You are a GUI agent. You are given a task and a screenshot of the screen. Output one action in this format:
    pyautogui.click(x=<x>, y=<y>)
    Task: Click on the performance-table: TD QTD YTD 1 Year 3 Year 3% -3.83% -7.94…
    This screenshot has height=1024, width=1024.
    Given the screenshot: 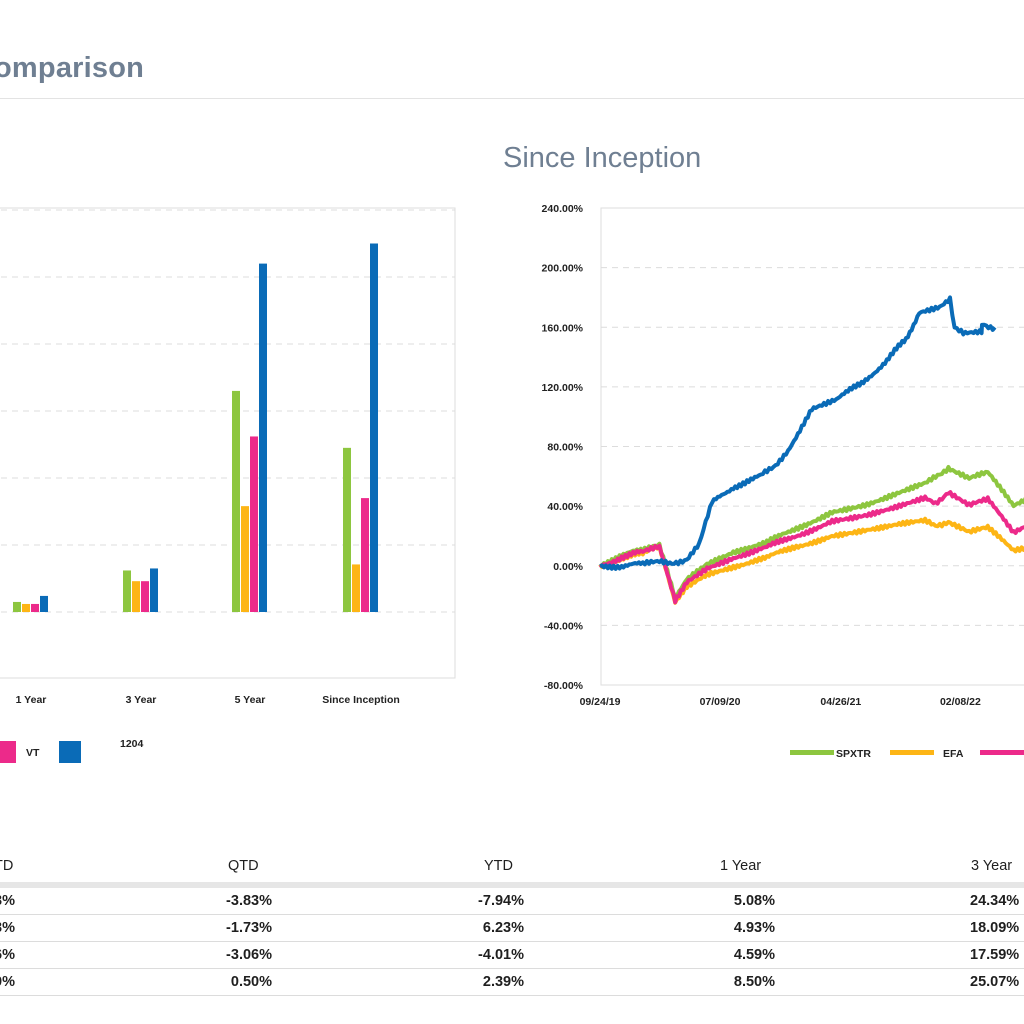 What is the action you would take?
    pyautogui.click(x=512, y=924)
    